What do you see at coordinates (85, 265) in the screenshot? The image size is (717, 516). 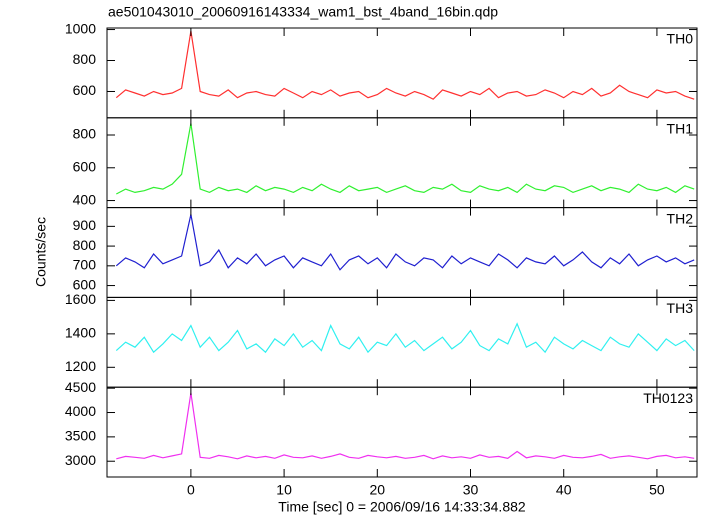 I see `y-tick-label: 700` at bounding box center [85, 265].